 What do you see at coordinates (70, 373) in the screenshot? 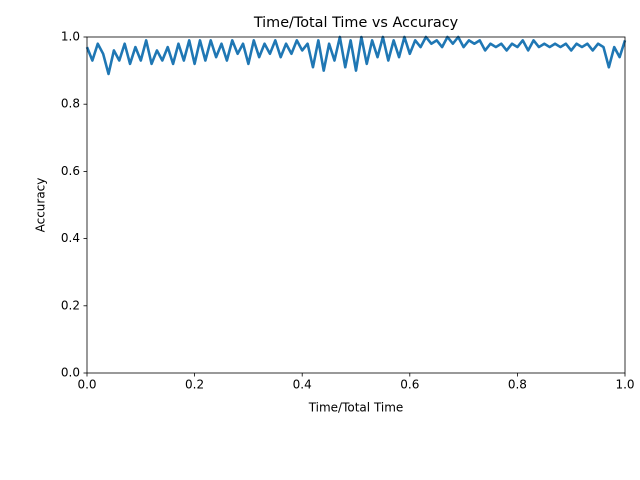
I see `y-tick-label: 0.0` at bounding box center [70, 373].